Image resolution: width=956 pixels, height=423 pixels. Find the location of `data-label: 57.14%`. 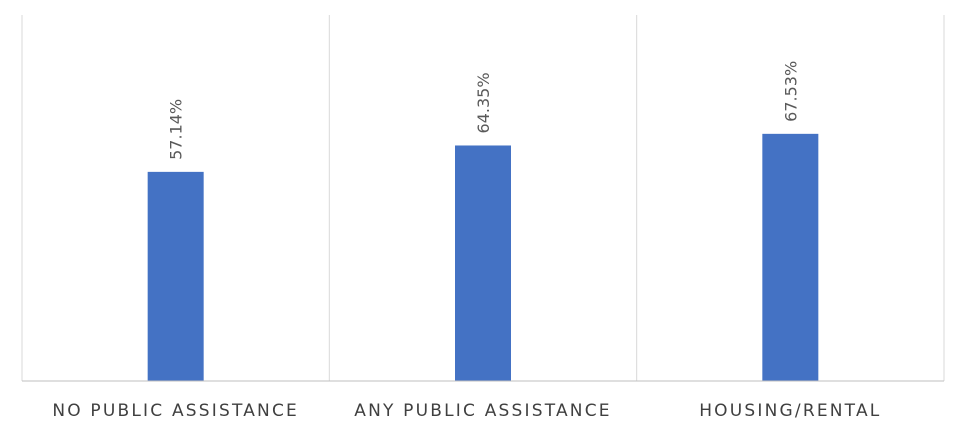

data-label: 57.14% is located at coordinates (176, 129).